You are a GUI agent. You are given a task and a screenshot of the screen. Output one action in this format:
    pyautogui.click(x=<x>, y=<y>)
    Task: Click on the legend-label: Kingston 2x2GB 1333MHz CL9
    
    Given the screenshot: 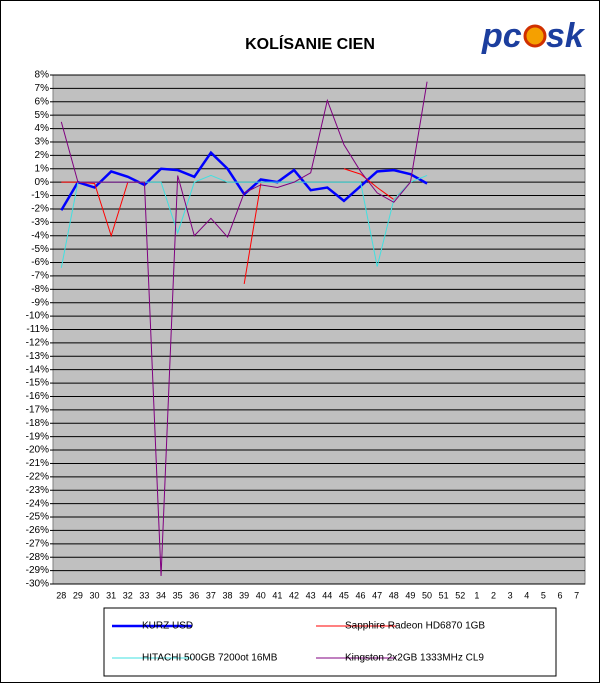 What is the action you would take?
    pyautogui.click(x=414, y=658)
    